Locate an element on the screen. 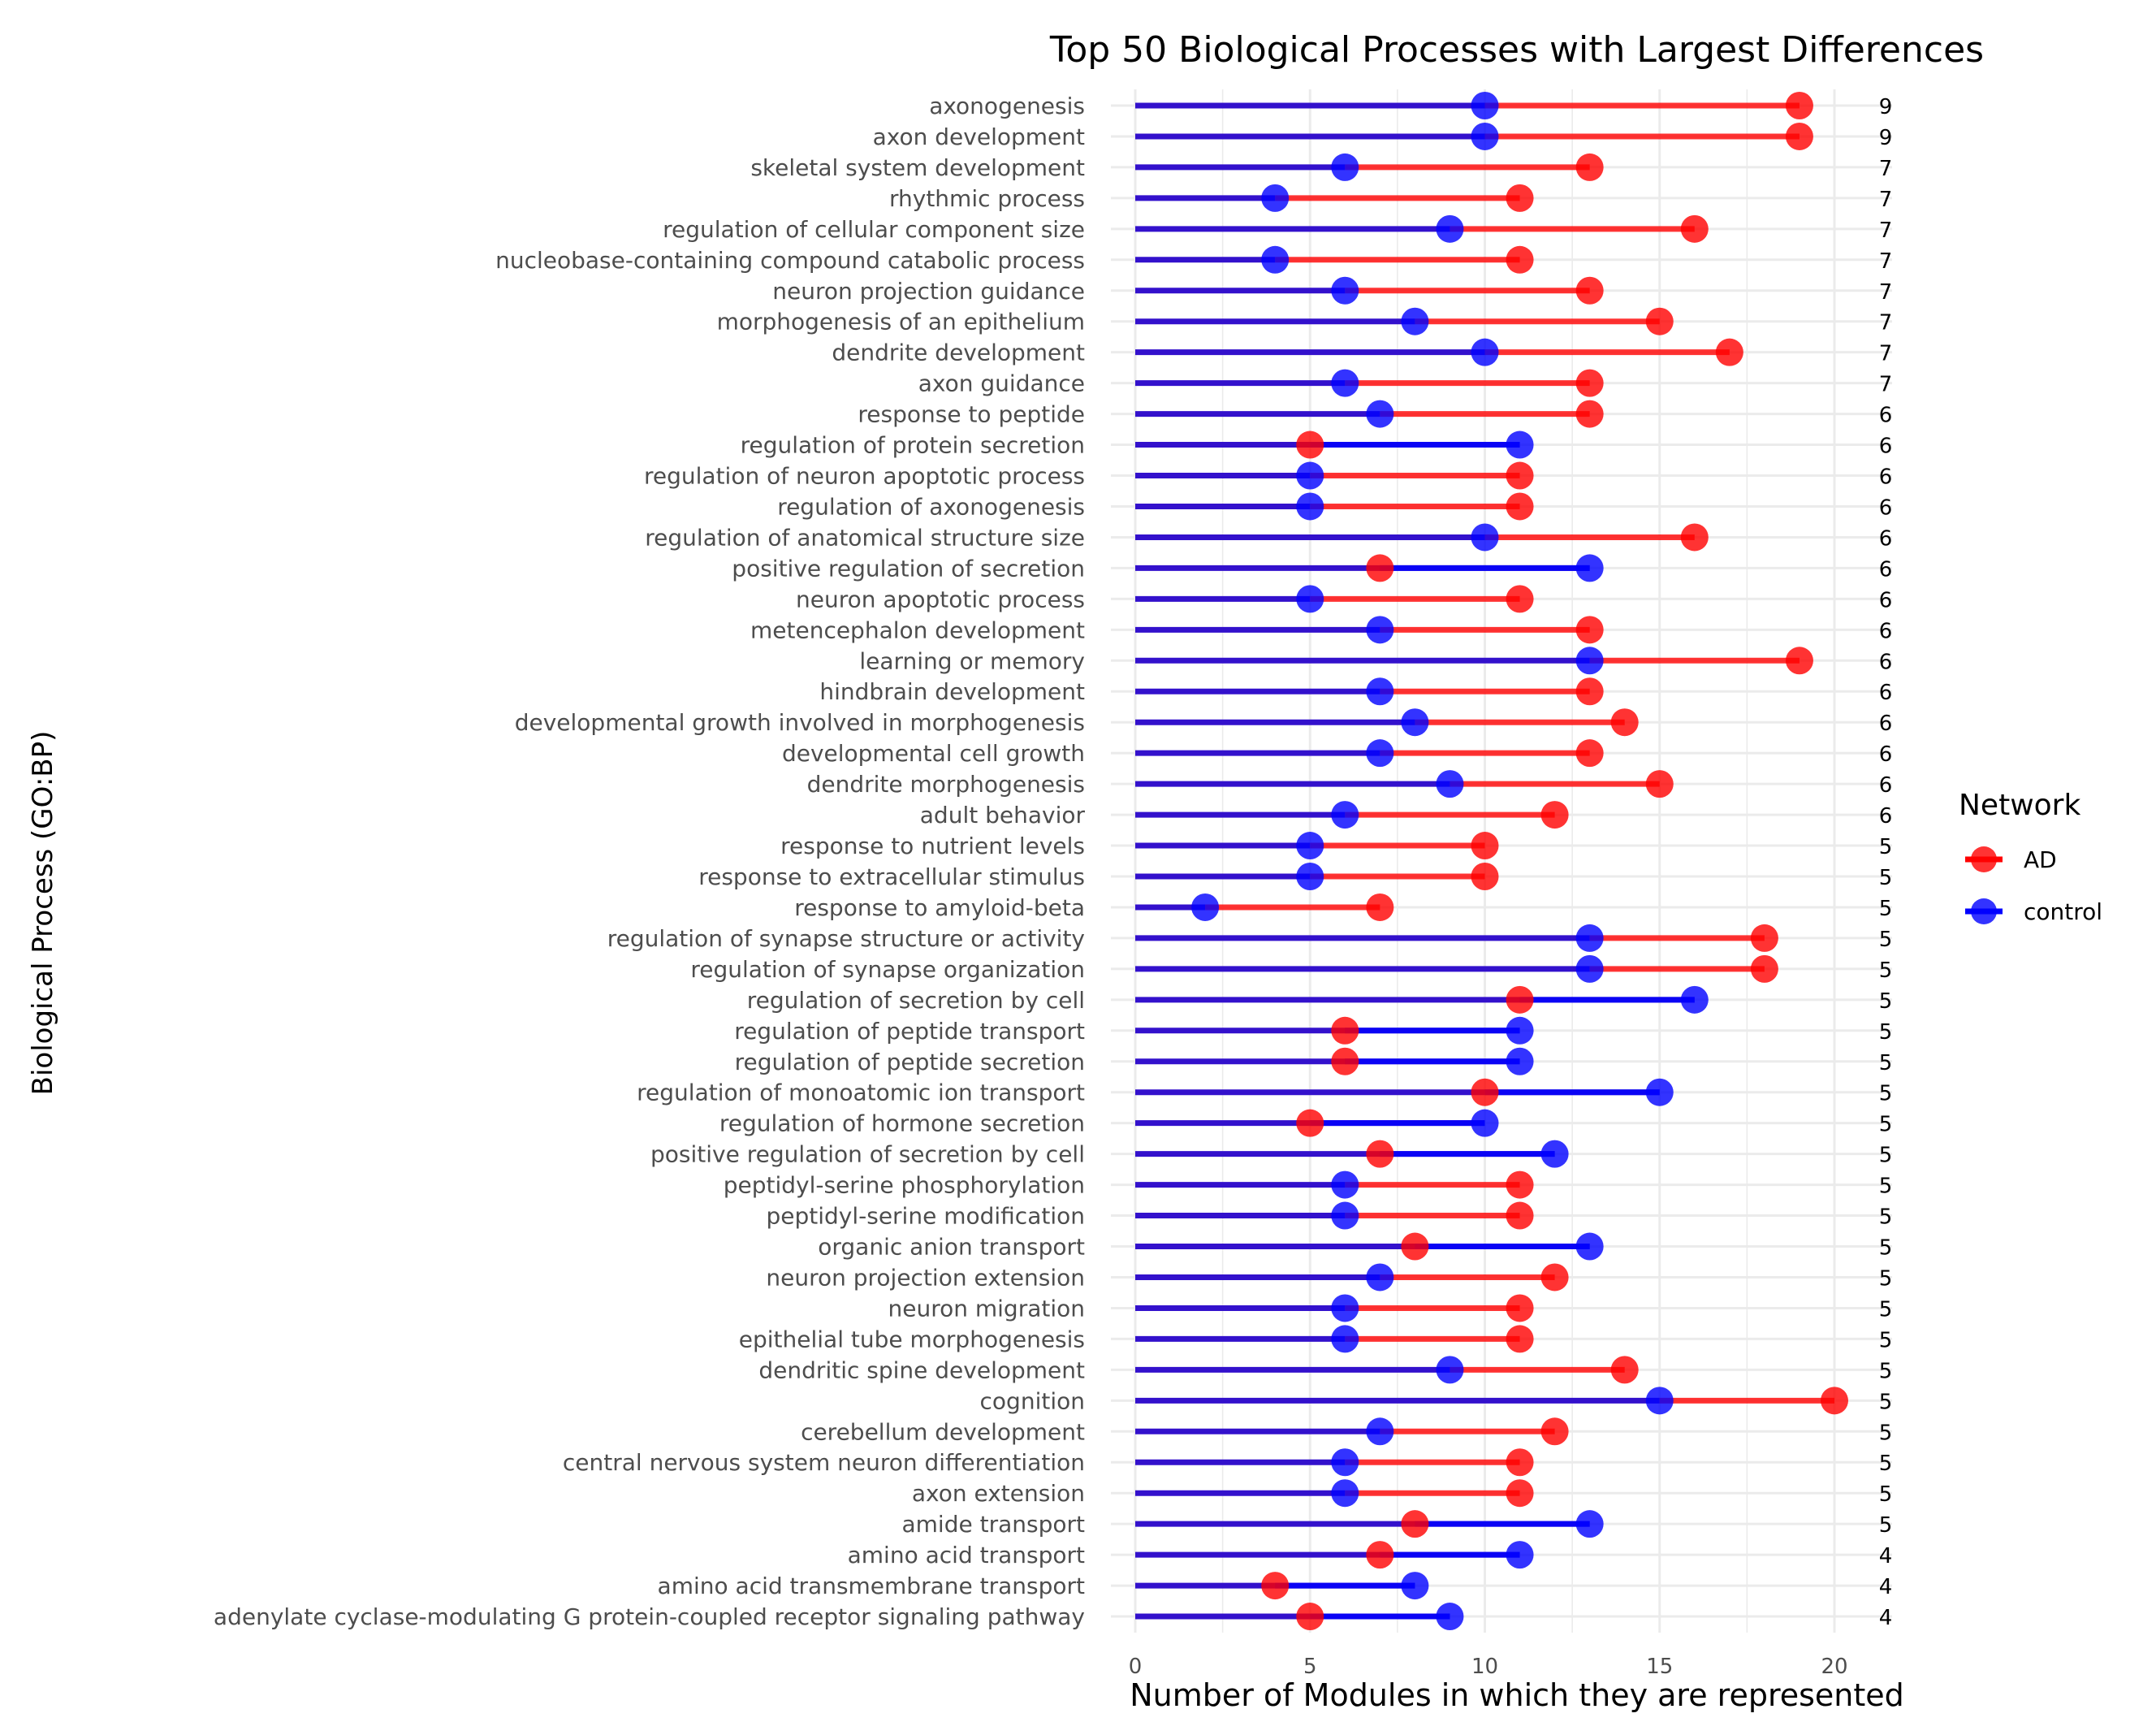  y-tick-label: dendritic spine development is located at coordinates (921, 1369).